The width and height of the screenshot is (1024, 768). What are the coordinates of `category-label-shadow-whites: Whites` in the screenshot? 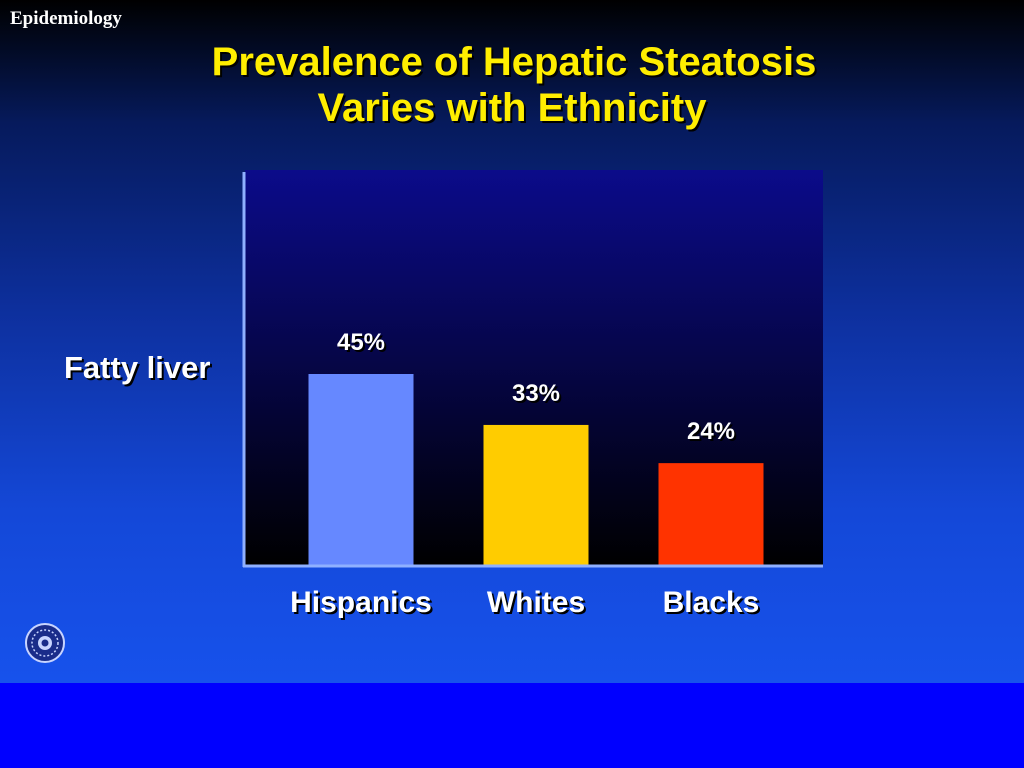 It's located at (538, 604).